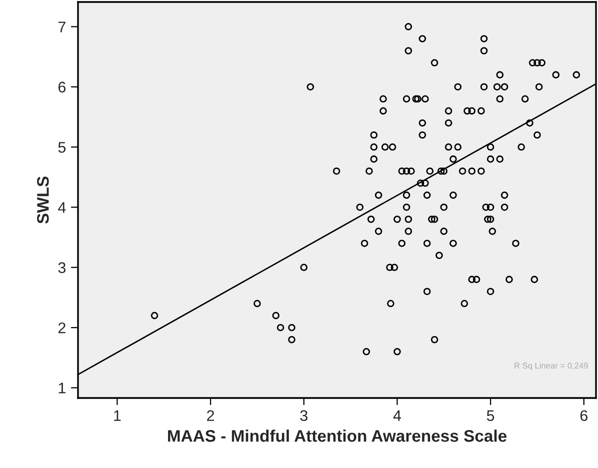 The width and height of the screenshot is (598, 468). I want to click on y-tick-label: 3, so click(62, 268).